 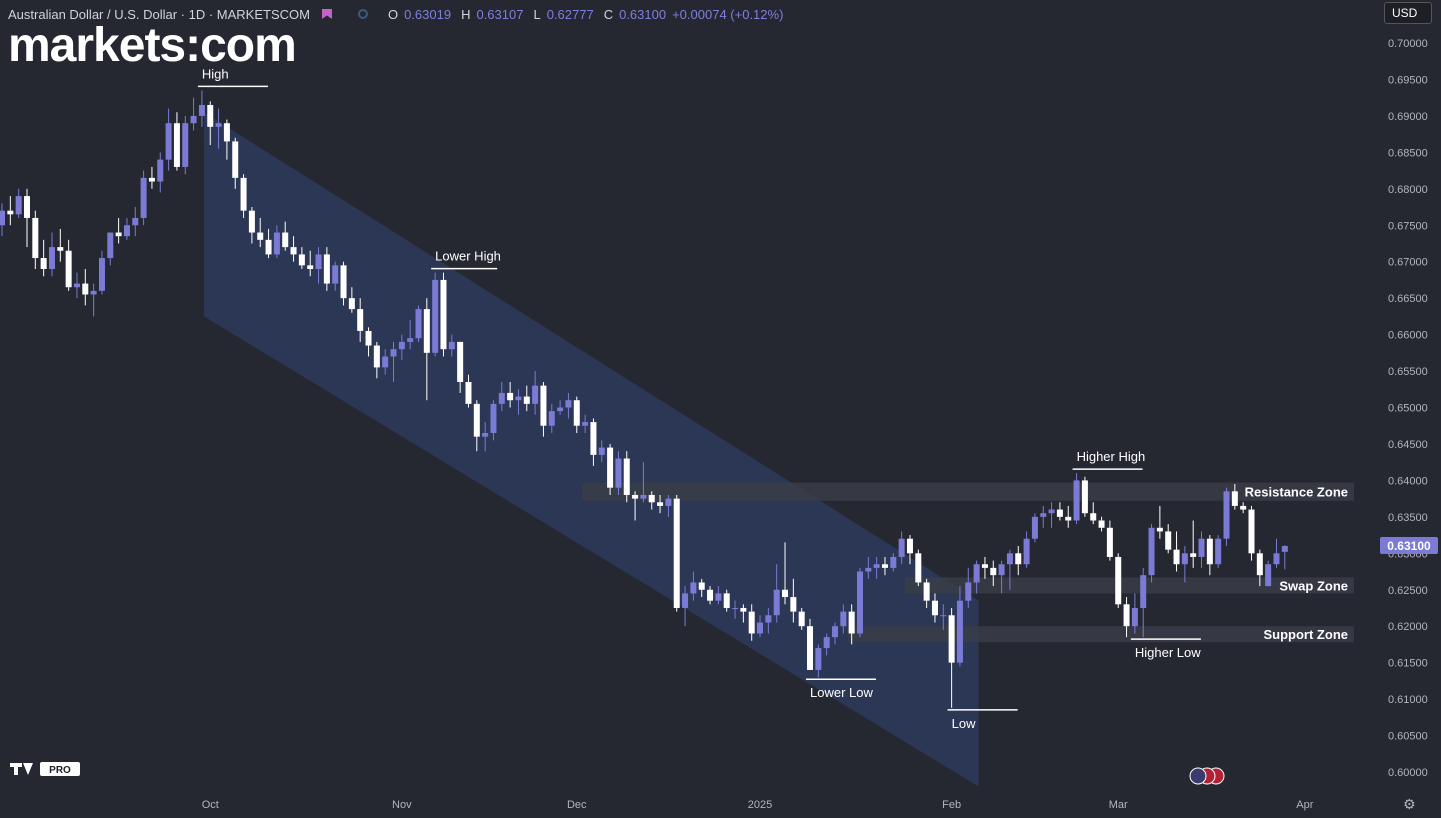 I want to click on time-tick: 2025, so click(x=760, y=805).